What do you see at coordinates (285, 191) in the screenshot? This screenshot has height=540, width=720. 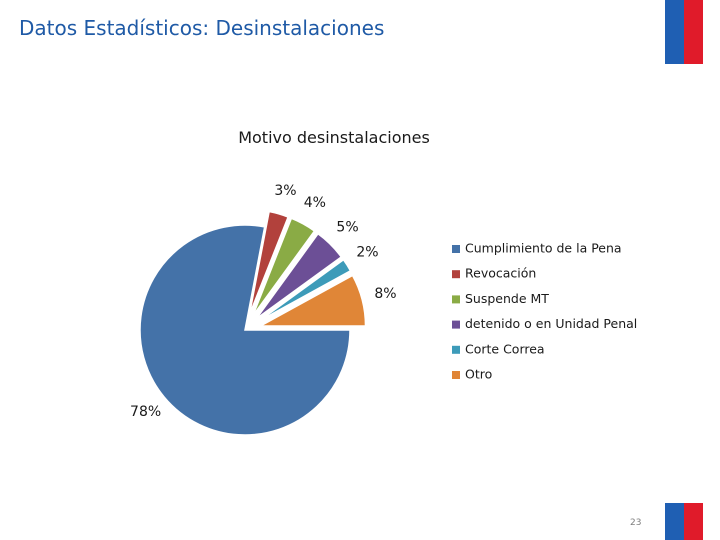 I see `data-label: 3%` at bounding box center [285, 191].